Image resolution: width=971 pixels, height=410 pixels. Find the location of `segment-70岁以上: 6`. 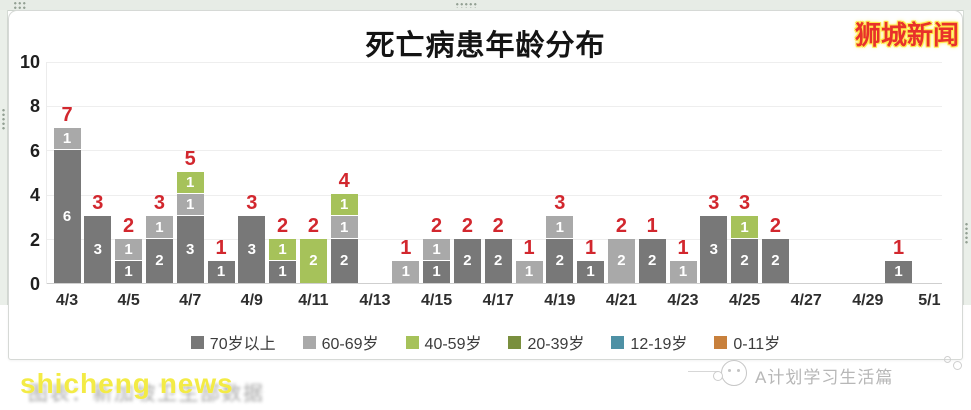

segment-70岁以上: 6 is located at coordinates (67, 216).